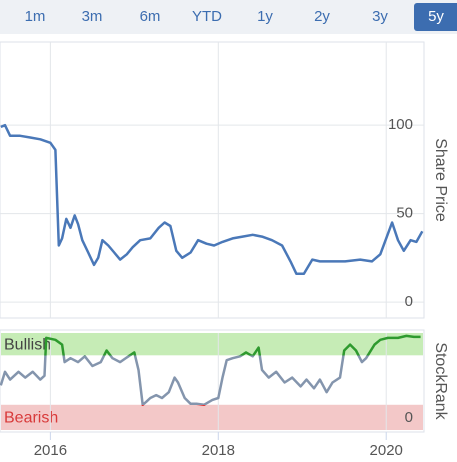 Image resolution: width=457 pixels, height=462 pixels. What do you see at coordinates (150, 16) in the screenshot?
I see `range-button: 6m` at bounding box center [150, 16].